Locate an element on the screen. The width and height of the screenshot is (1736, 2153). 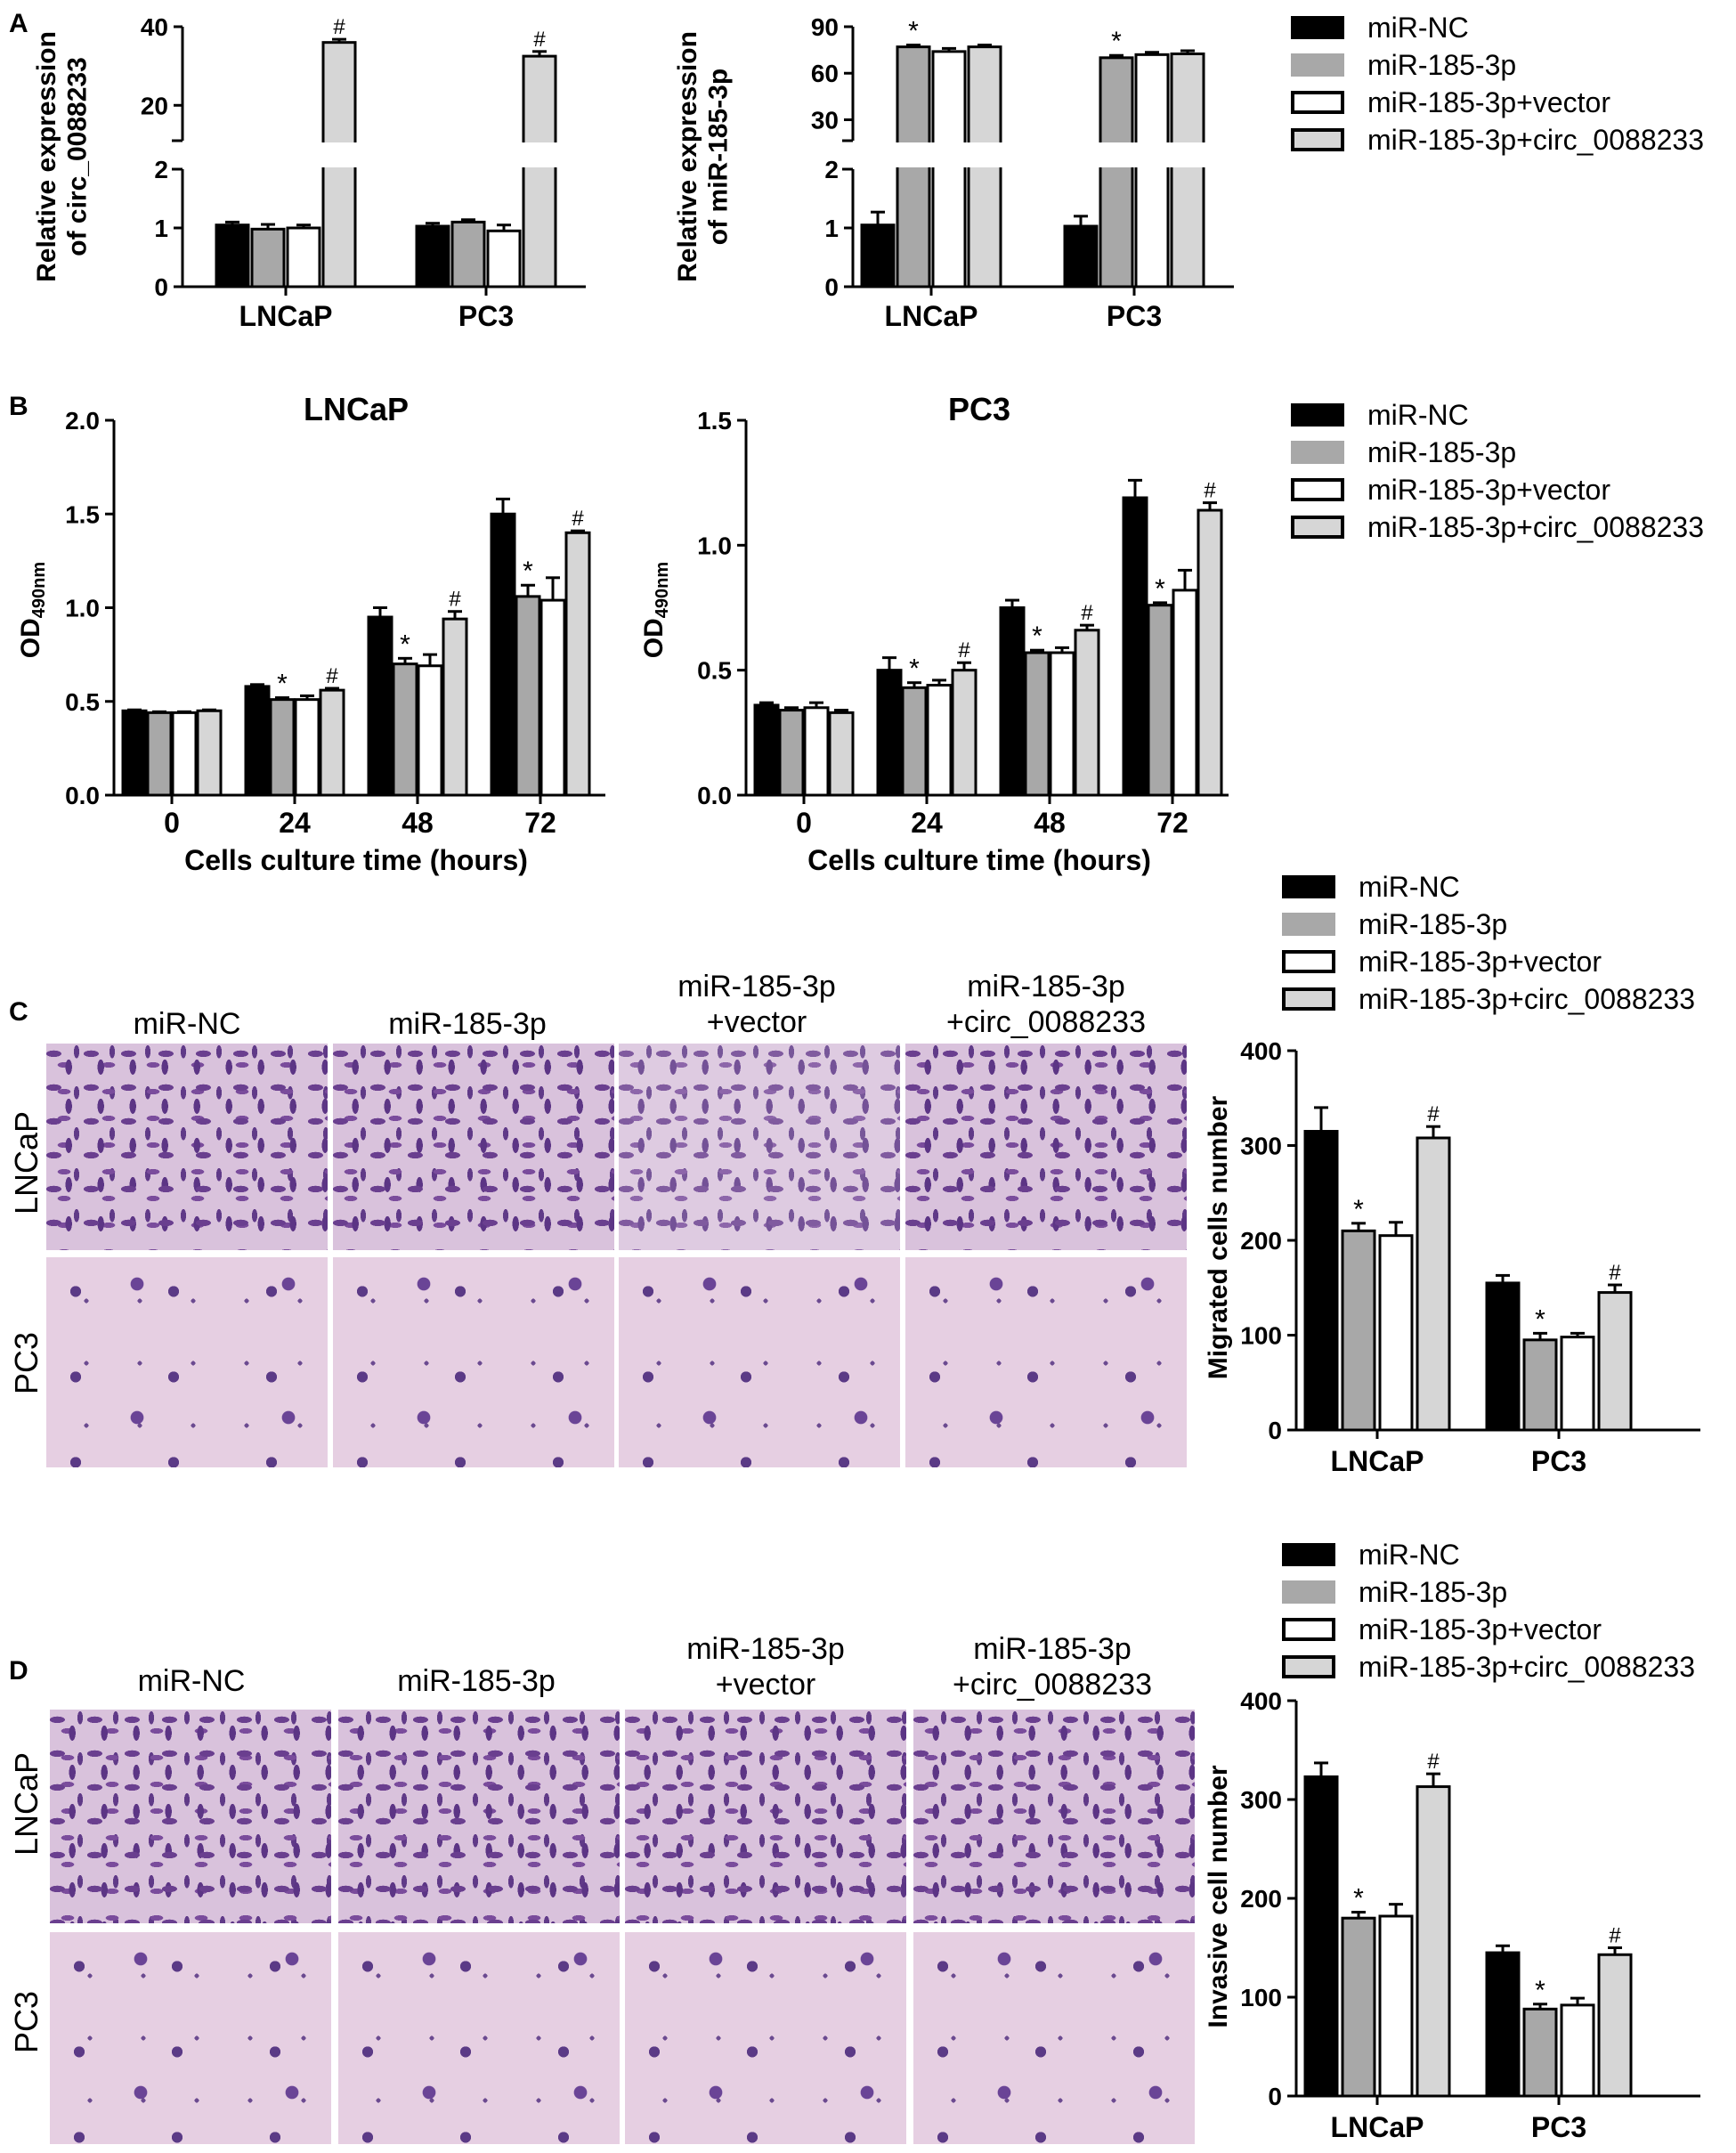
x-axis-label: Cells culture time (hours) is located at coordinates (356, 860).